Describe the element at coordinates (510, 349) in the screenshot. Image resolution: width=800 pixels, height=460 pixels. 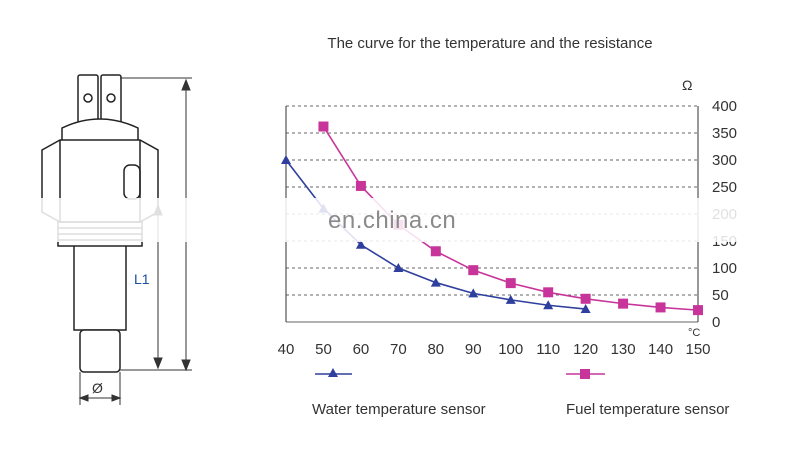
I see `x-tick-label: 100` at that location.